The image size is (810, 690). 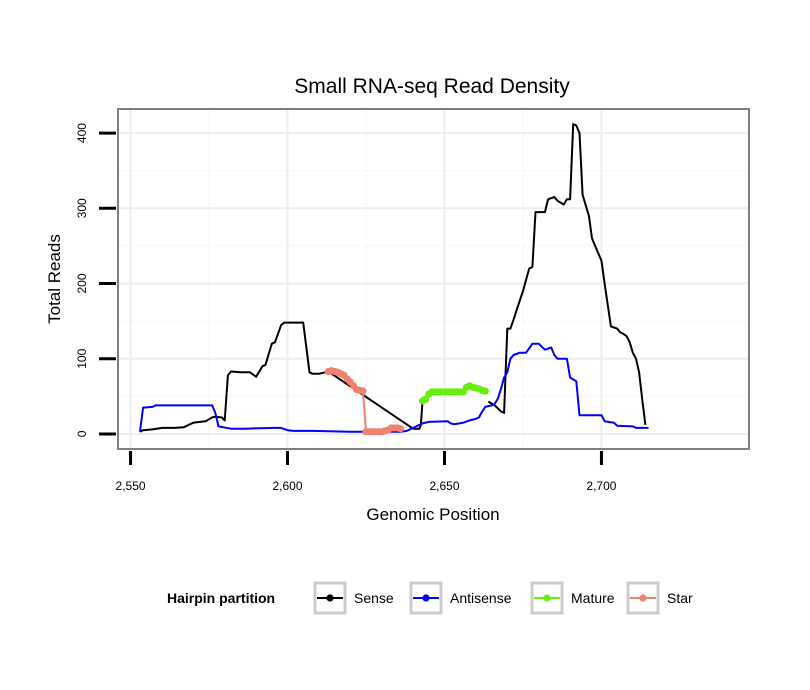 What do you see at coordinates (374, 598) in the screenshot?
I see `legend-label: Sense` at bounding box center [374, 598].